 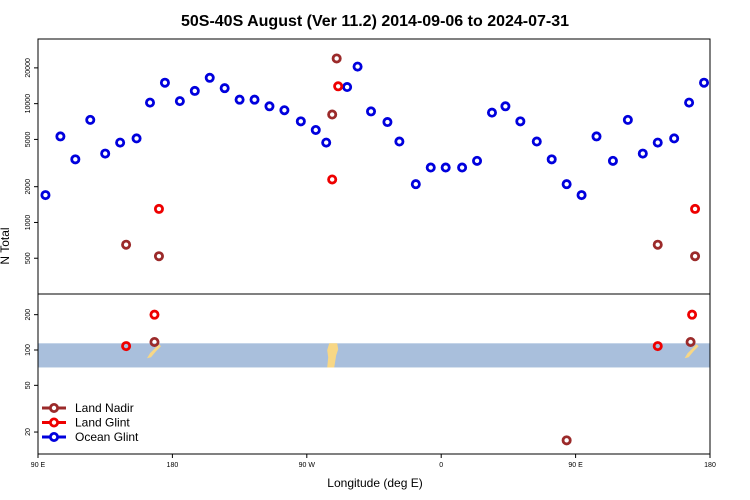 I want to click on y-tick-label: 10000, so click(x=28, y=104).